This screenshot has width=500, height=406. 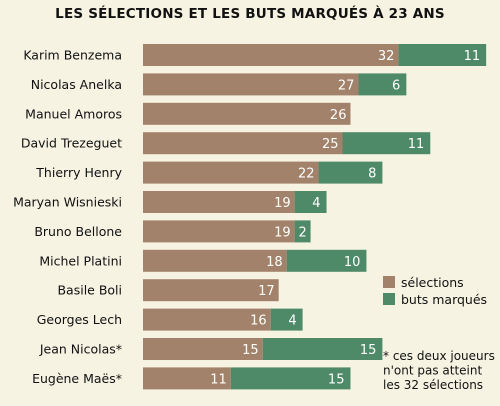 I want to click on value-label-selections-karim-benzema: 32, so click(x=386, y=56).